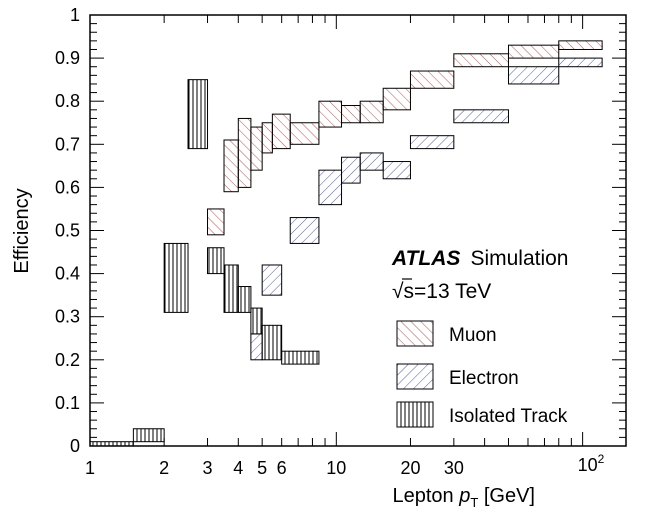 The height and width of the screenshot is (513, 656). What do you see at coordinates (336, 468) in the screenshot?
I see `x-tick-label-10: 10` at bounding box center [336, 468].